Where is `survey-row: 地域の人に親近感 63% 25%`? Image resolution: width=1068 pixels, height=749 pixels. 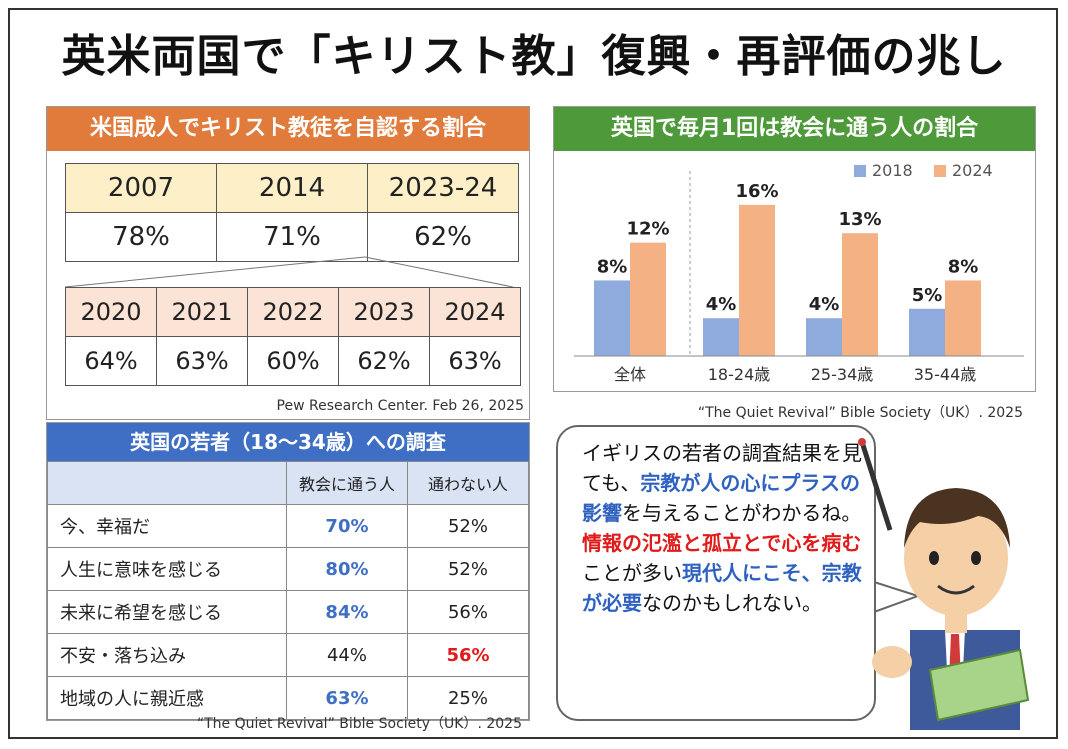 survey-row: 地域の人に親近感 63% 25% is located at coordinates (288, 698).